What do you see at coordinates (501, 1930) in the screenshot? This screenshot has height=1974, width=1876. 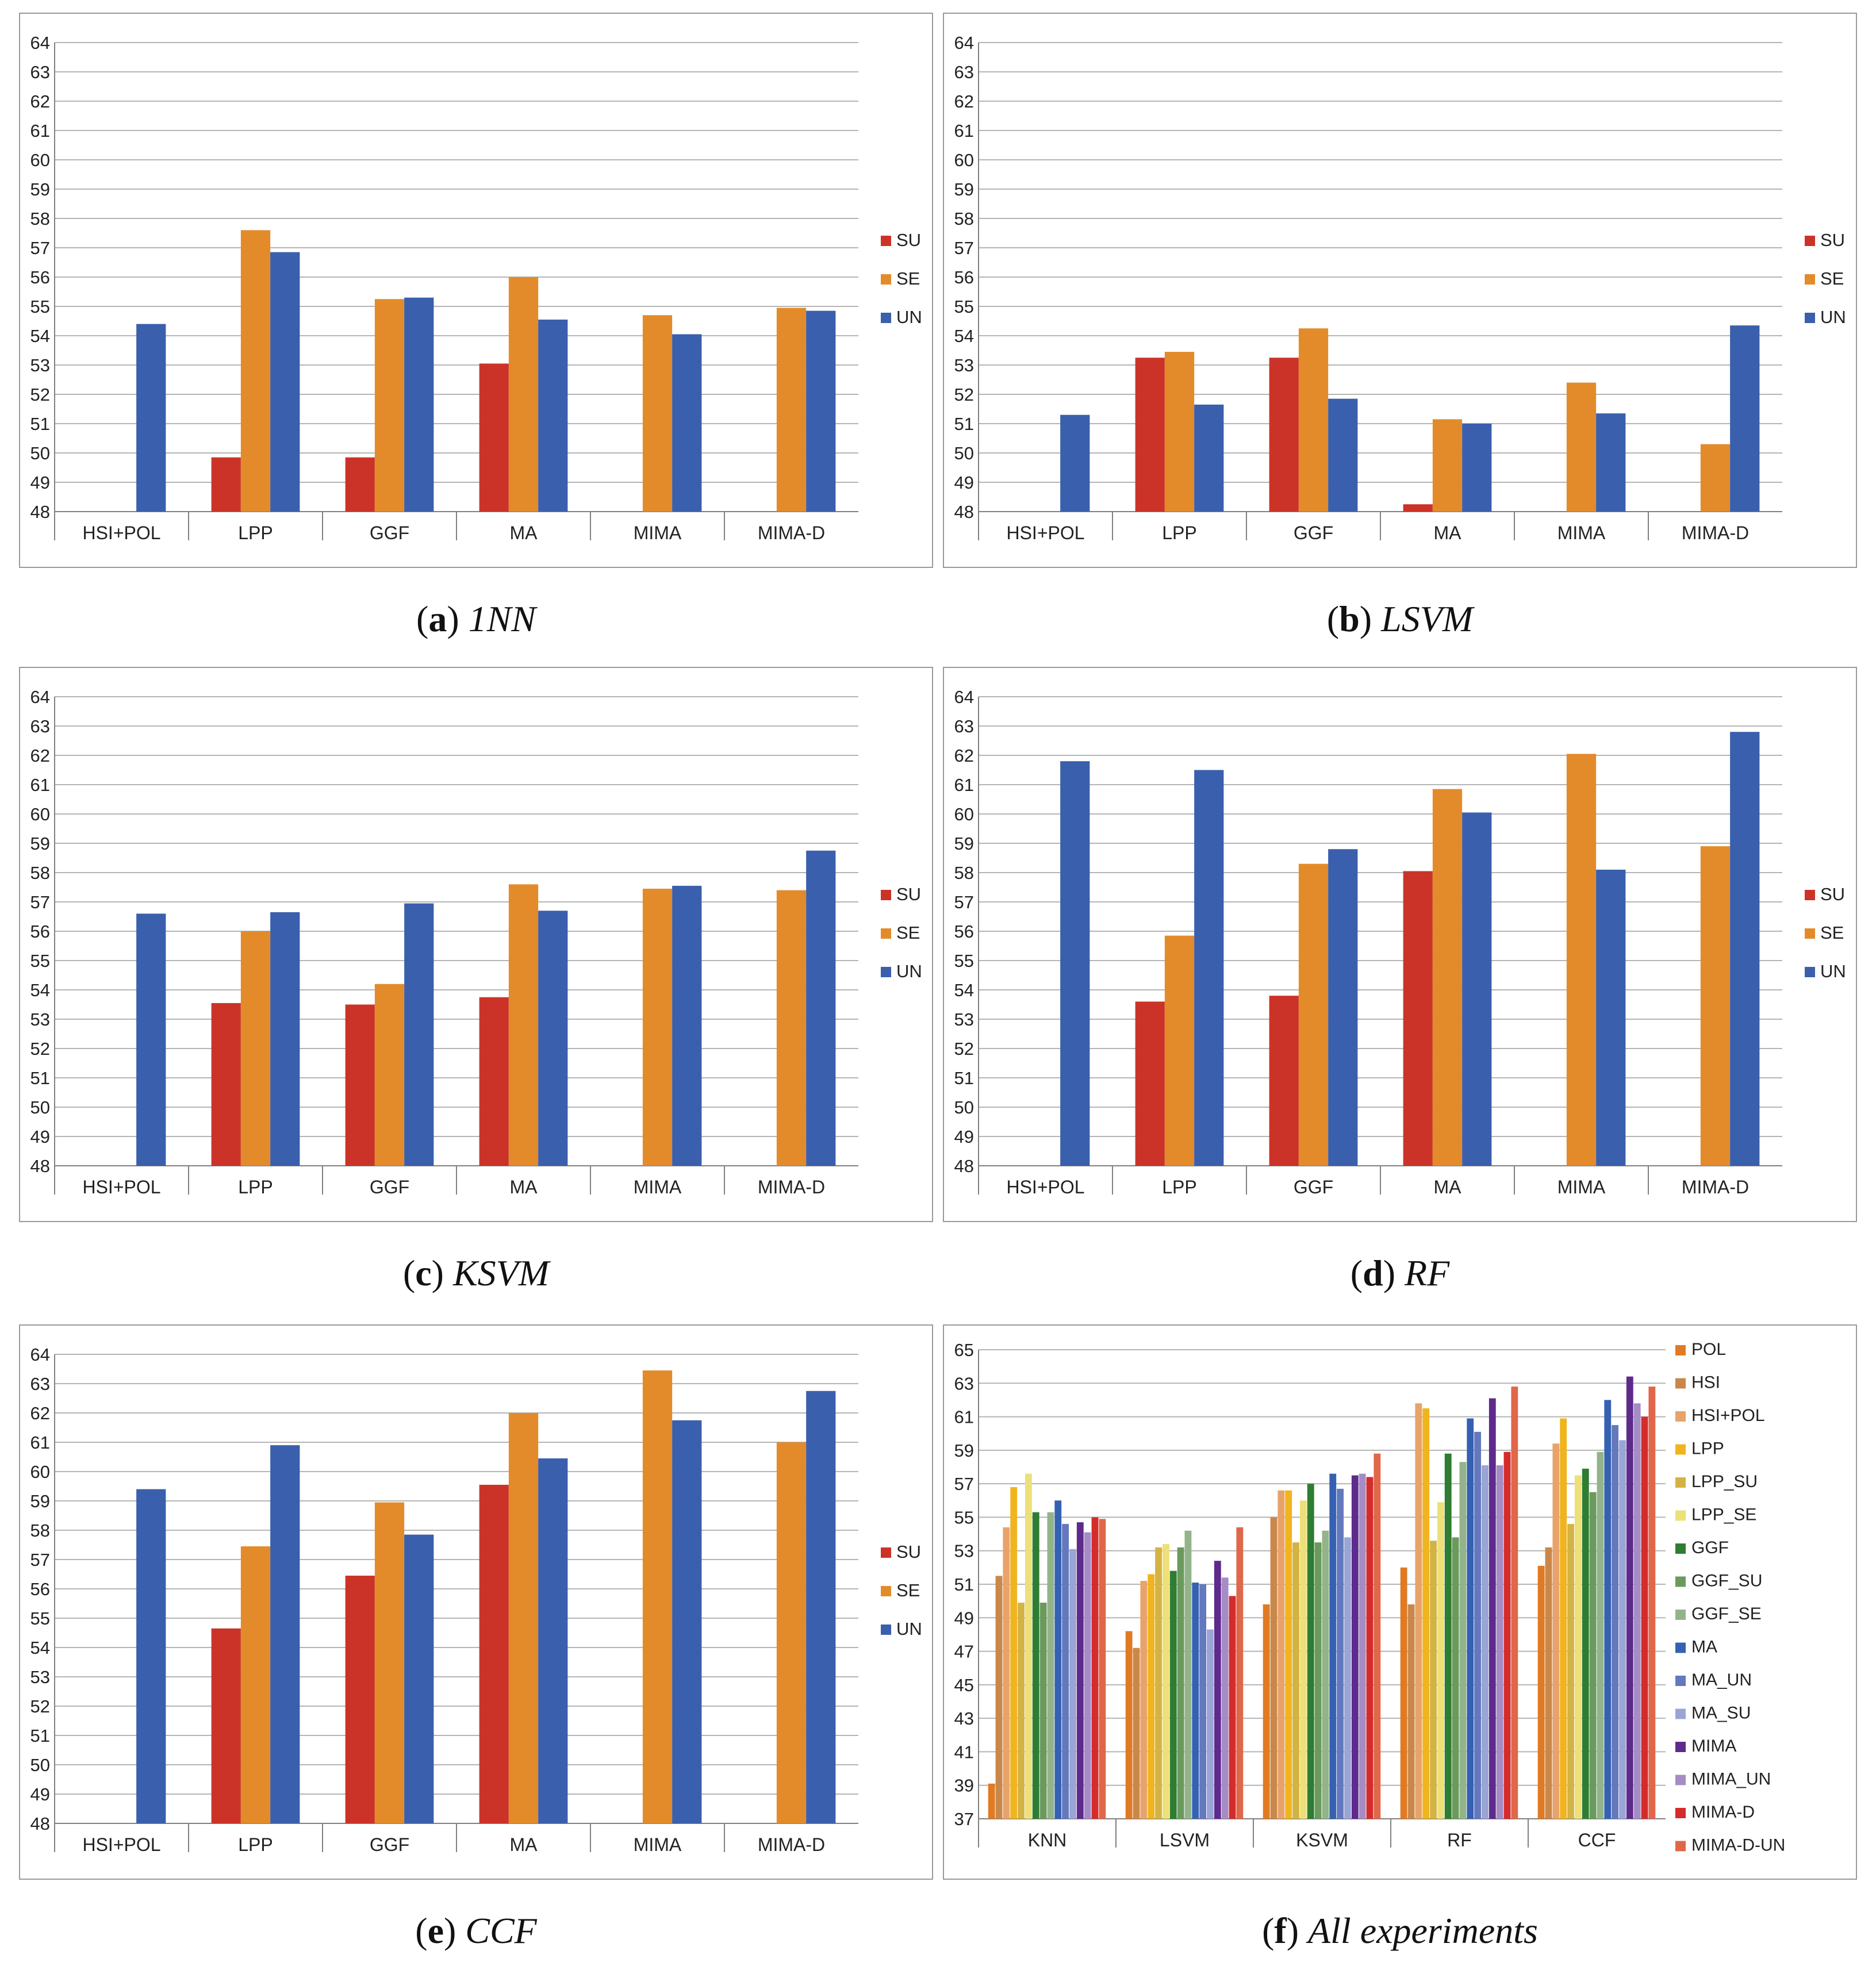 I see `caption-e-text: CCF` at bounding box center [501, 1930].